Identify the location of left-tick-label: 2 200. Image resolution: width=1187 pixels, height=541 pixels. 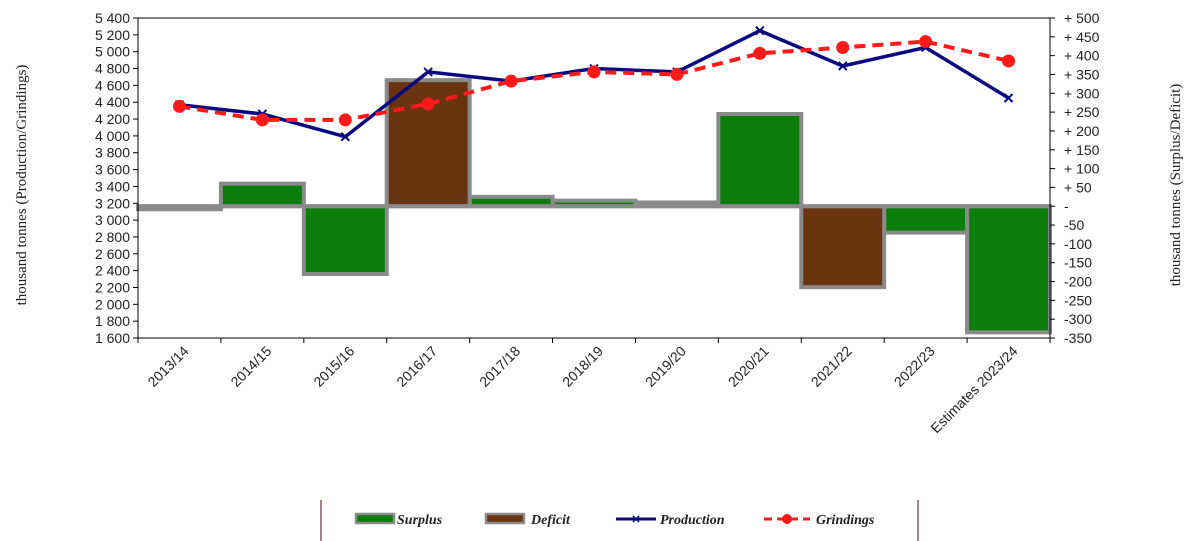
(112, 287).